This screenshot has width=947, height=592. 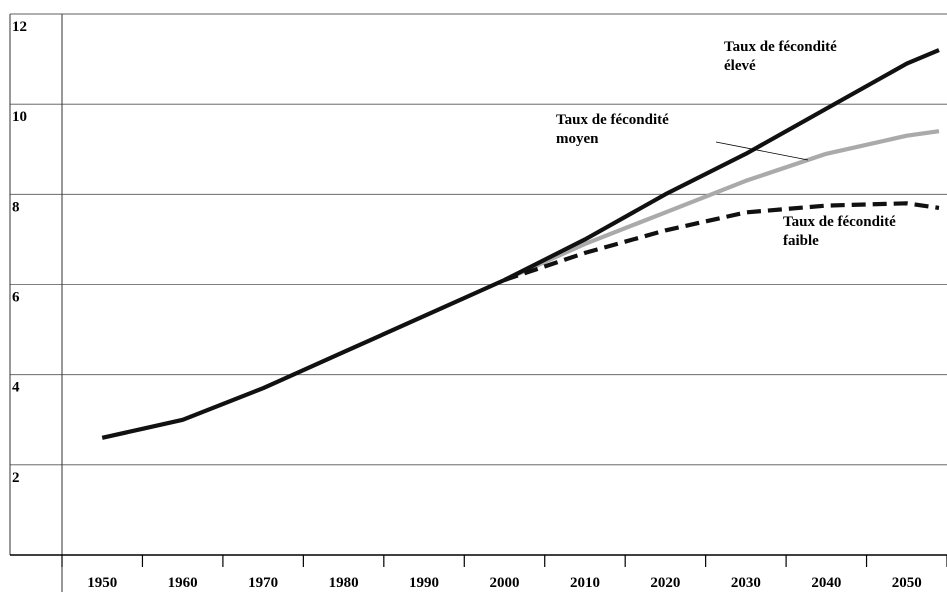 I want to click on x-tick-label: 1970, so click(x=263, y=583).